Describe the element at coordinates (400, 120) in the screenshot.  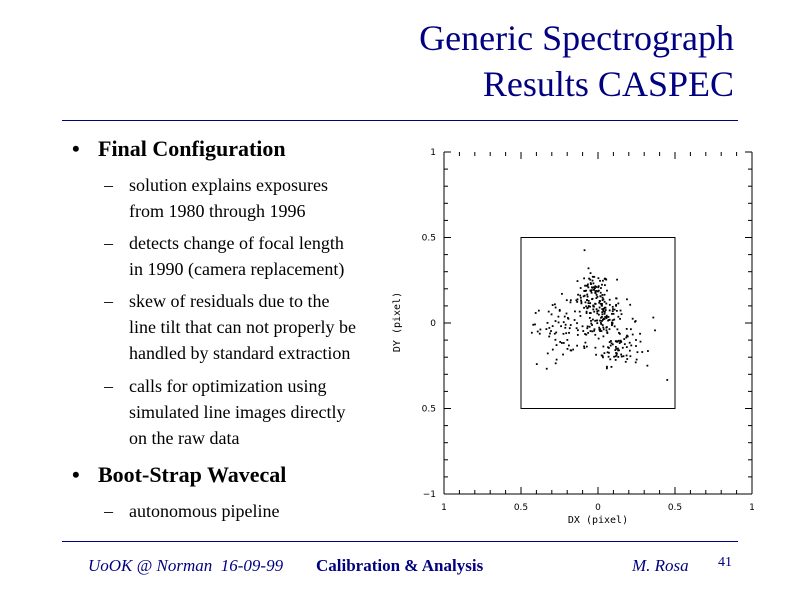
I see `title-divider` at that location.